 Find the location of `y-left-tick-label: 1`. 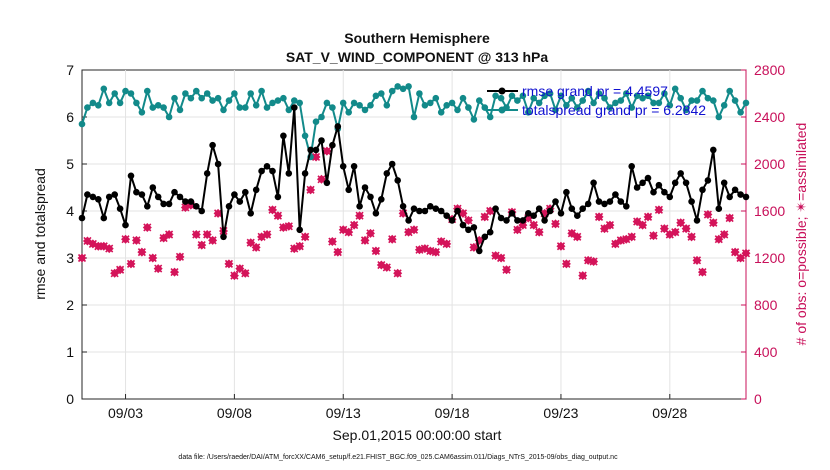

y-left-tick-label: 1 is located at coordinates (70, 352).